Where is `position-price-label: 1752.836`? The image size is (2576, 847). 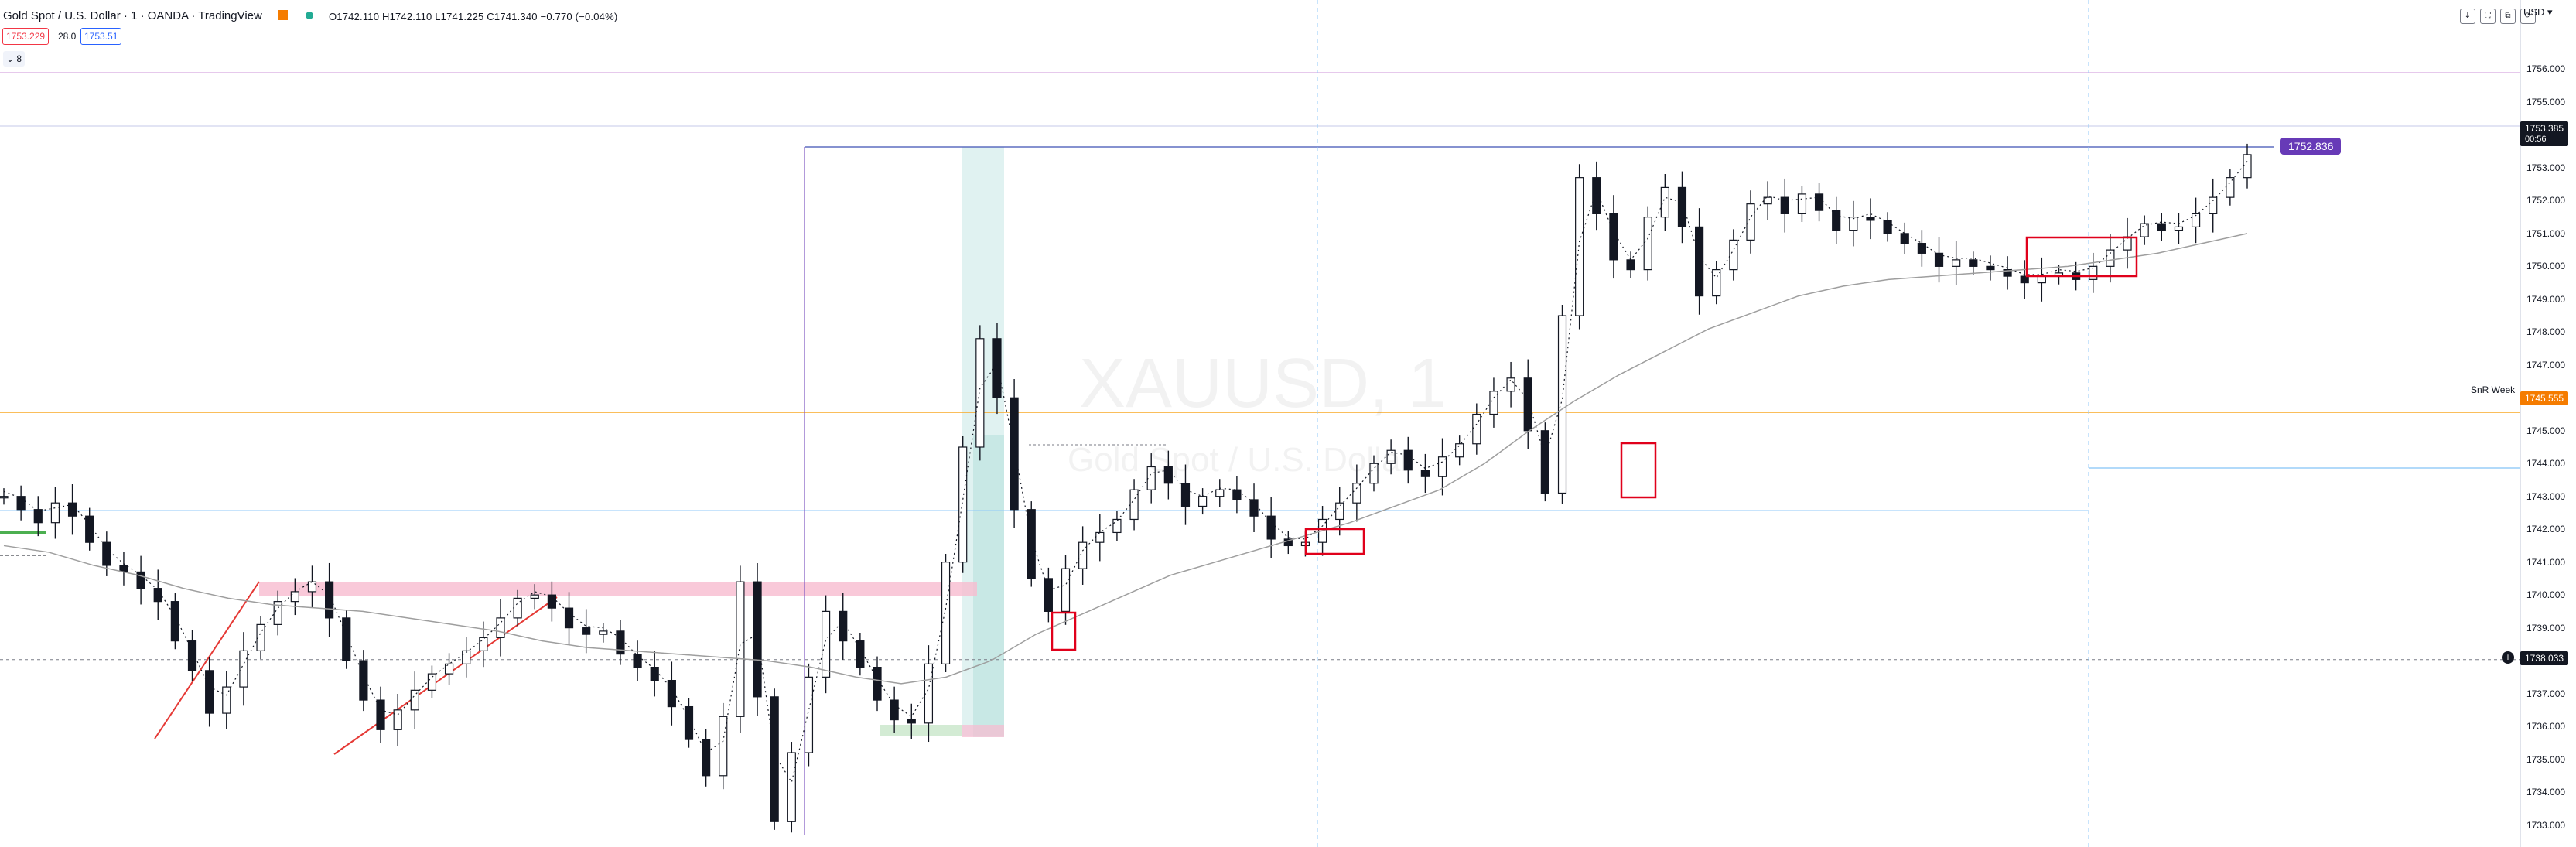
position-price-label: 1752.836 is located at coordinates (2311, 146).